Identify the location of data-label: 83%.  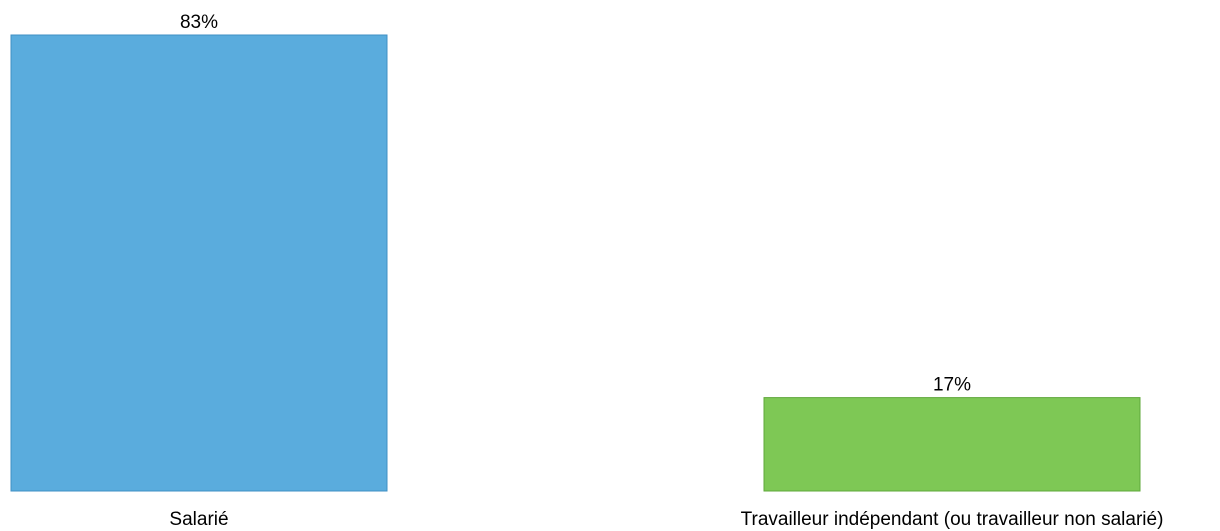
(199, 22).